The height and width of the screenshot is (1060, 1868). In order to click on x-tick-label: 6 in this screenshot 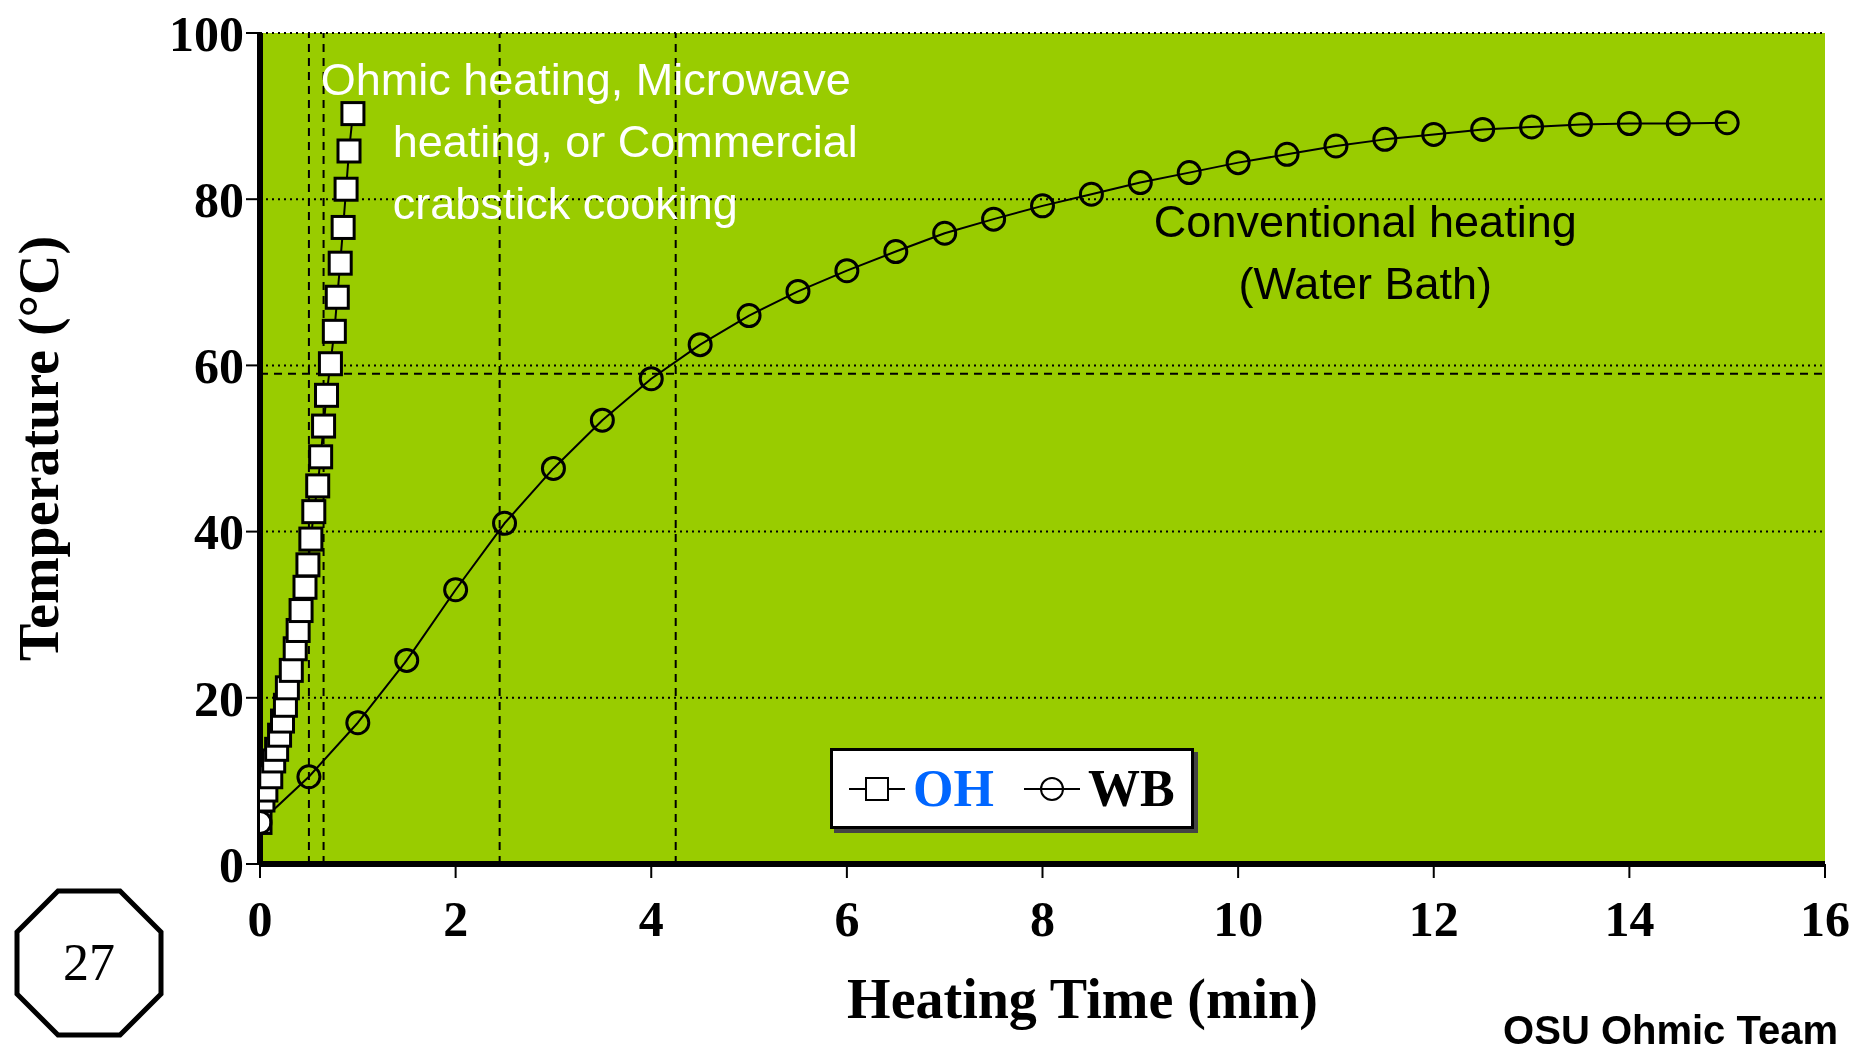, I will do `click(847, 918)`.